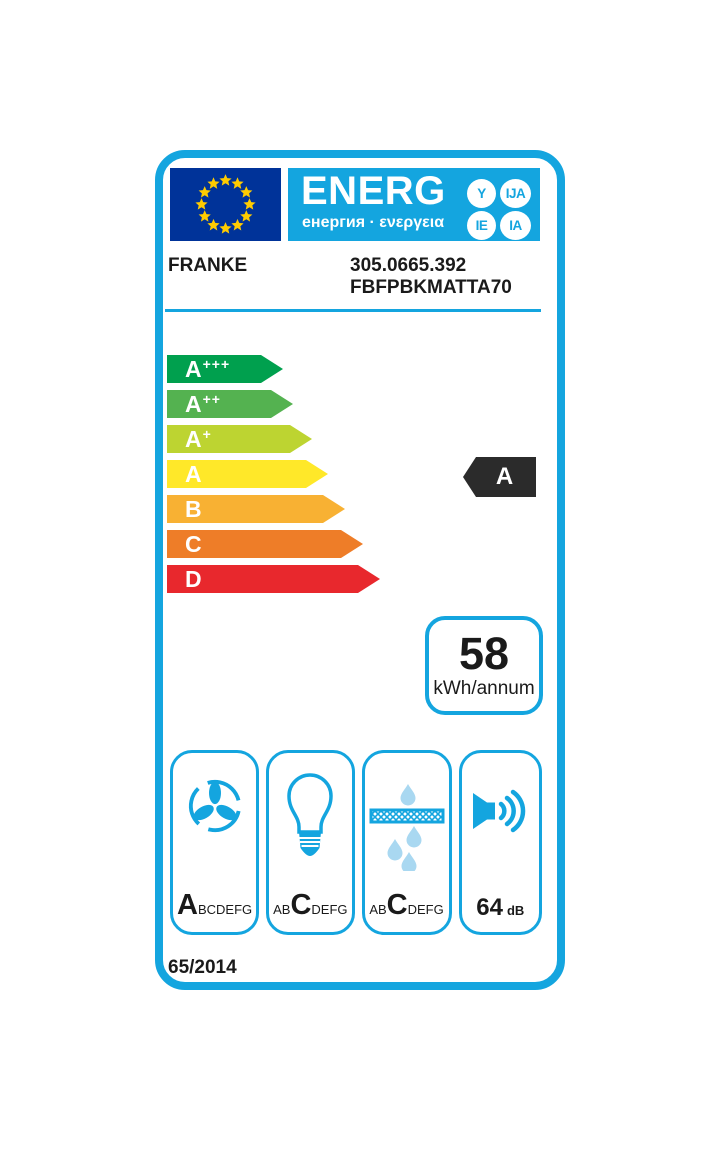  What do you see at coordinates (193, 509) in the screenshot?
I see `class-letter: B` at bounding box center [193, 509].